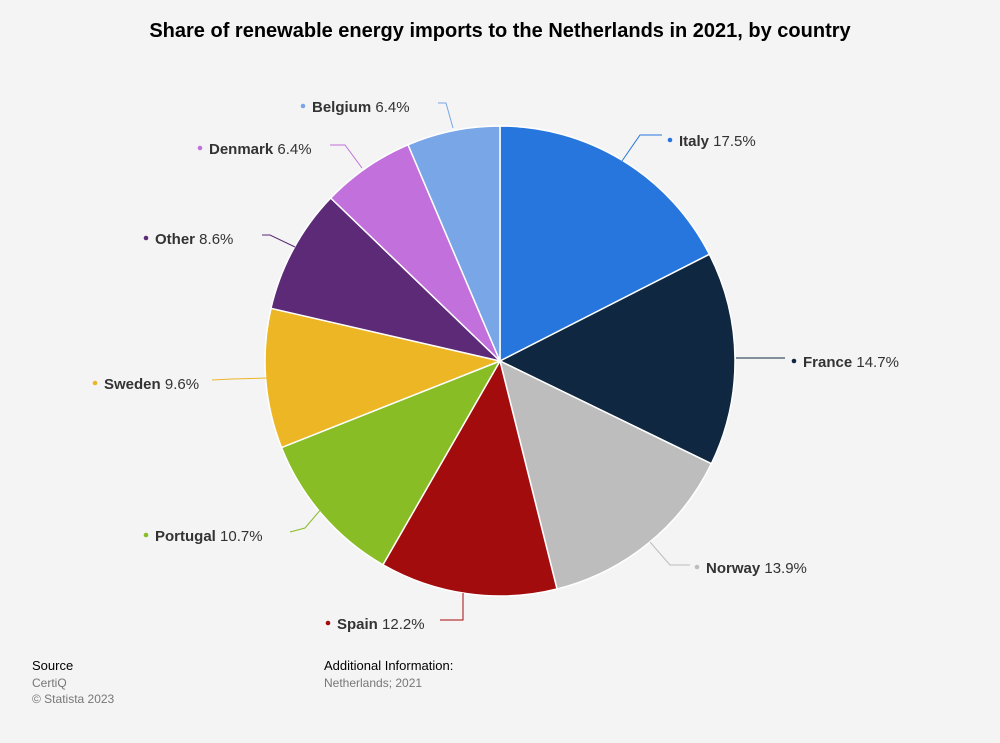 This screenshot has width=1000, height=743. Describe the element at coordinates (200, 148) in the screenshot. I see `legend-dot-denmark` at that location.